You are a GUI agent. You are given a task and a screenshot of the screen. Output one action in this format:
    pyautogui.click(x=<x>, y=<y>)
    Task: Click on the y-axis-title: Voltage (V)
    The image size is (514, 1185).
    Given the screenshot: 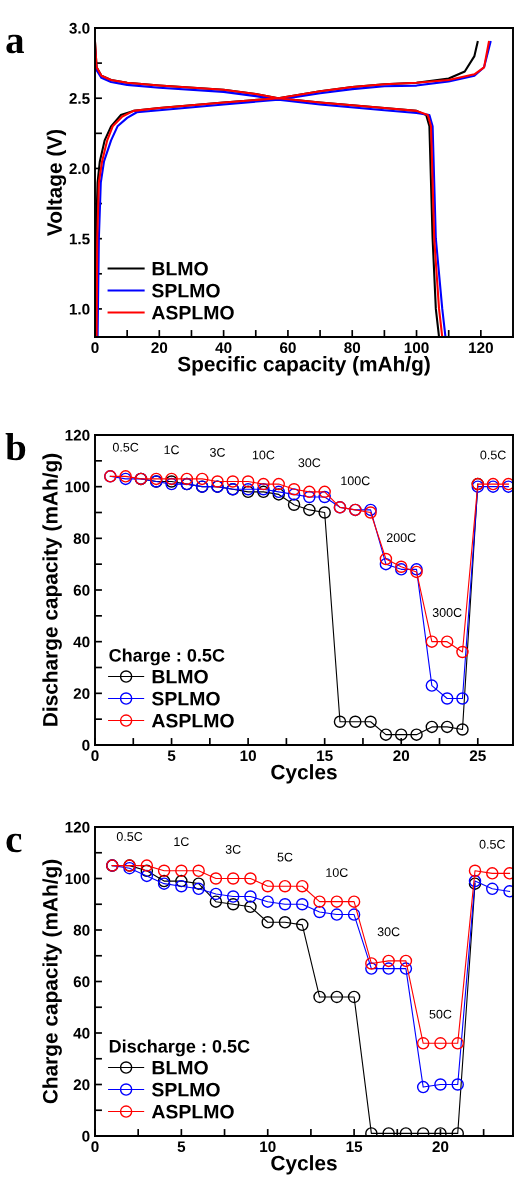 What is the action you would take?
    pyautogui.click(x=56, y=182)
    